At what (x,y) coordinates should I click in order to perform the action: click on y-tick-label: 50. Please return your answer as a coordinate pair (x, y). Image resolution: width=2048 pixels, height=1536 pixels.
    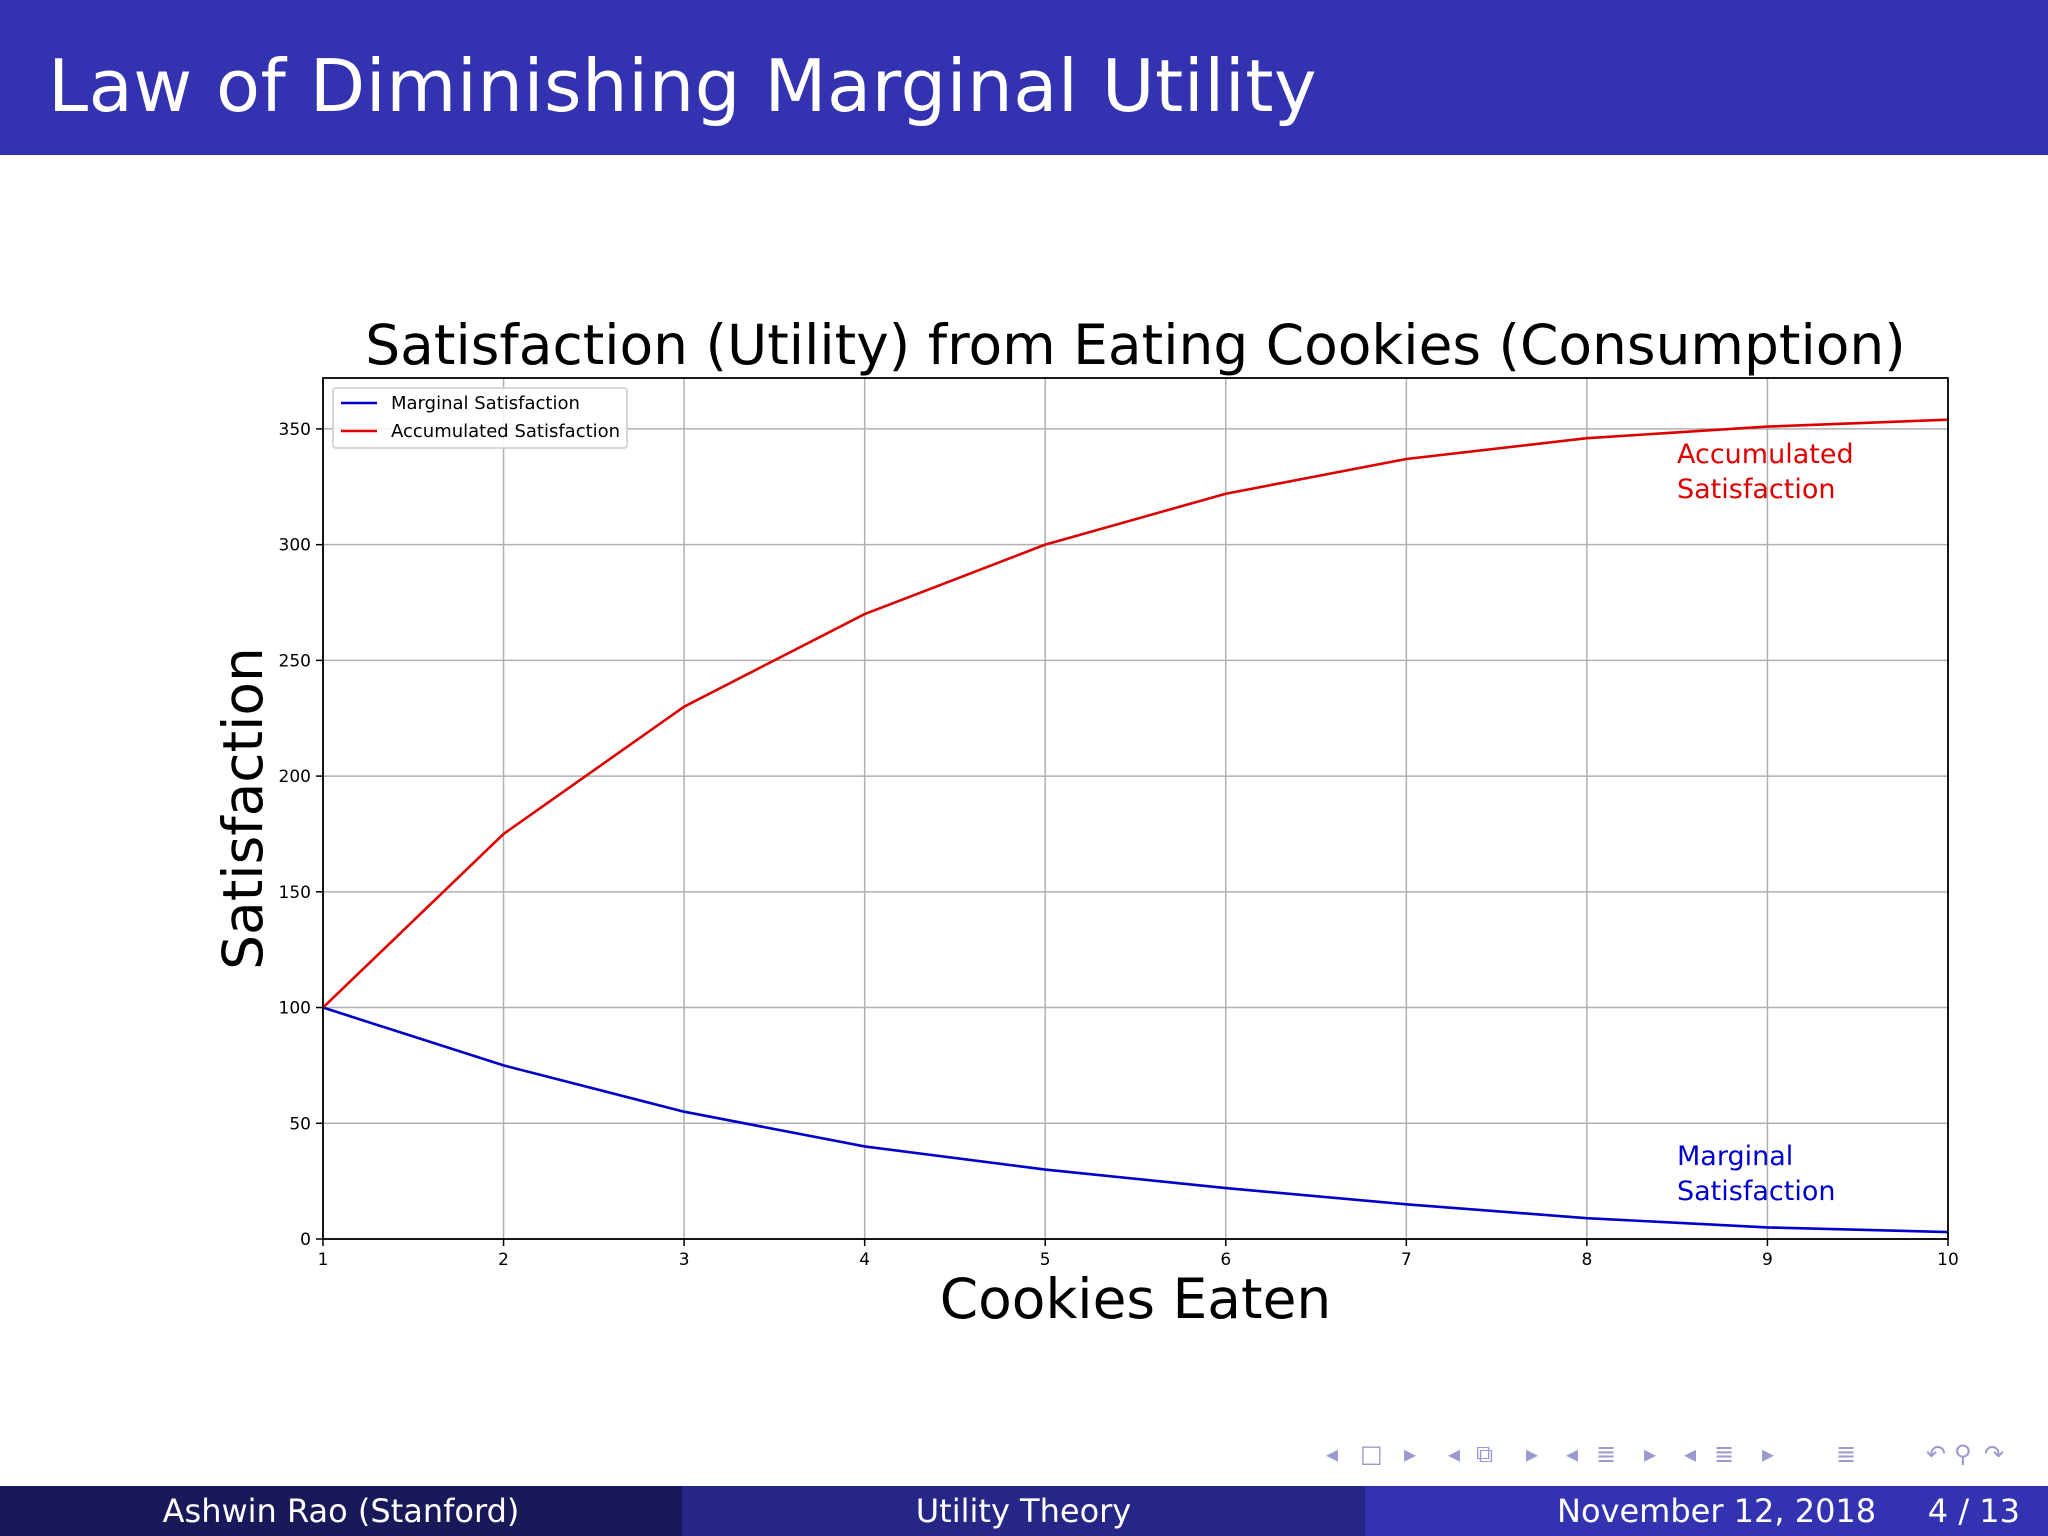
    Looking at the image, I should click on (300, 1124).